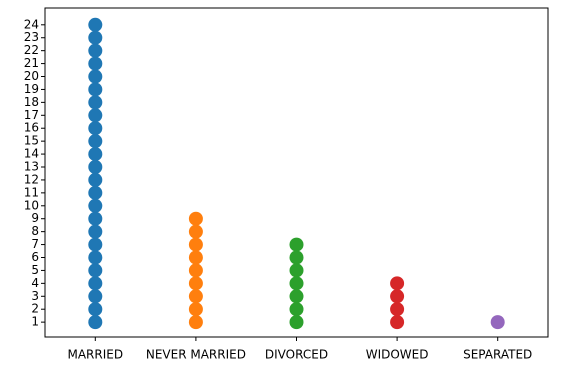  What do you see at coordinates (31, 141) in the screenshot?
I see `y-tick-label: 15` at bounding box center [31, 141].